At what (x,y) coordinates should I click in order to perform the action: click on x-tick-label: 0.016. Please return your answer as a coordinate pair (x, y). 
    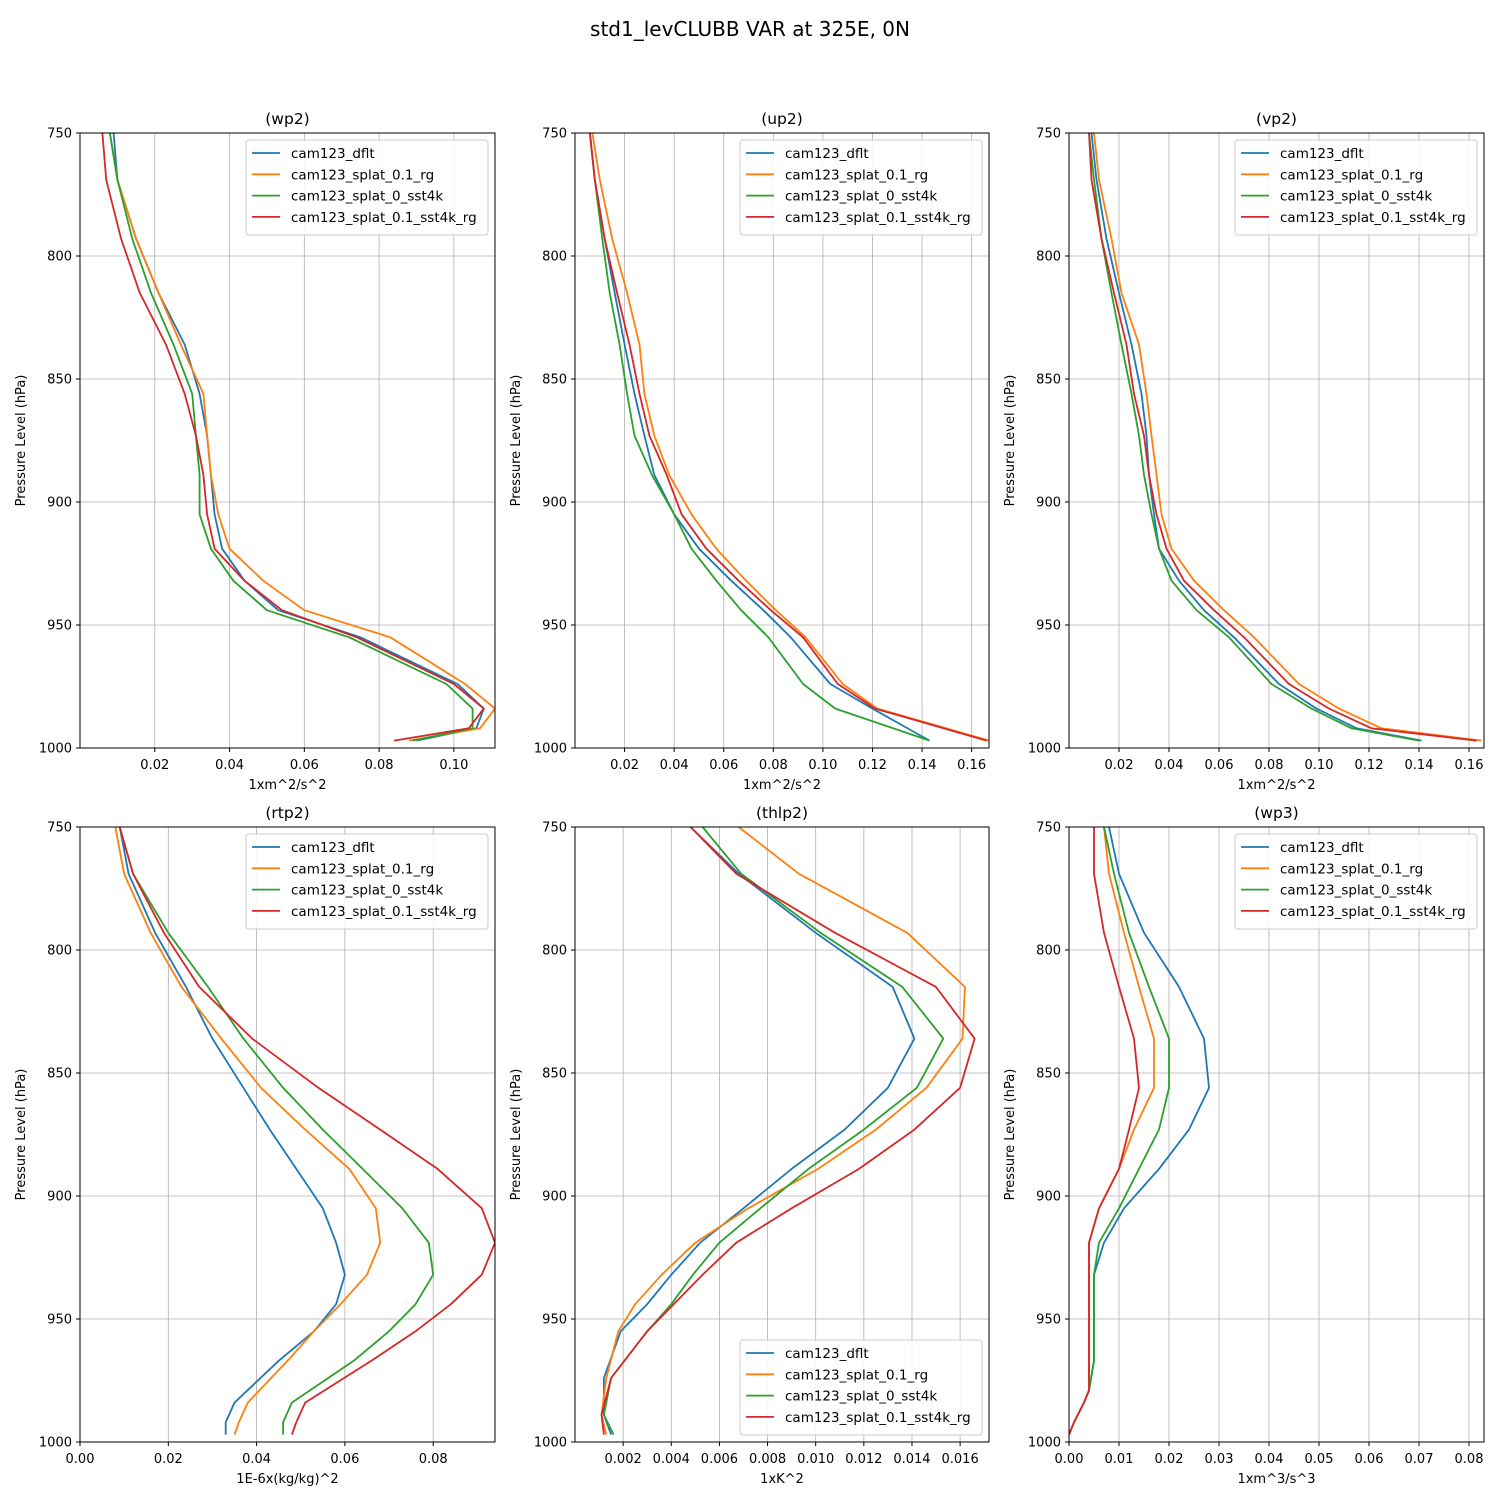
    Looking at the image, I should click on (960, 1459).